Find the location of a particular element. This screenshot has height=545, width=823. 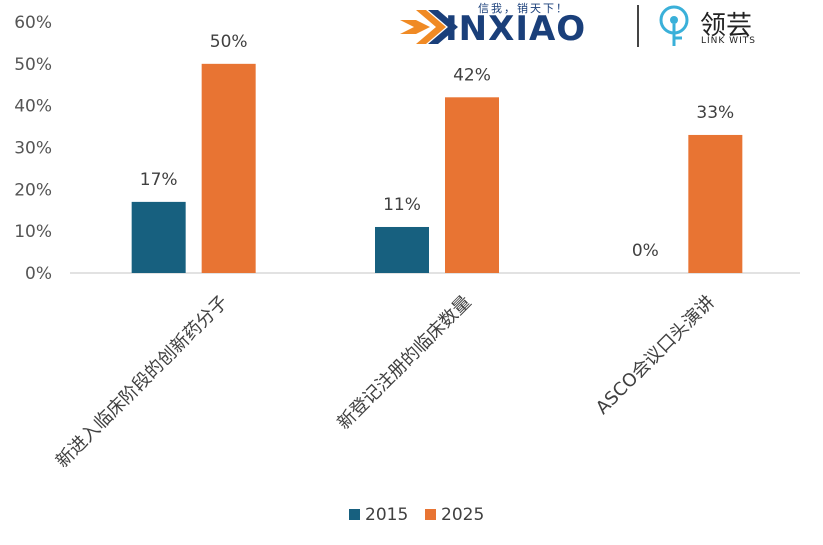

y-tick-label: 40% is located at coordinates (33, 107).